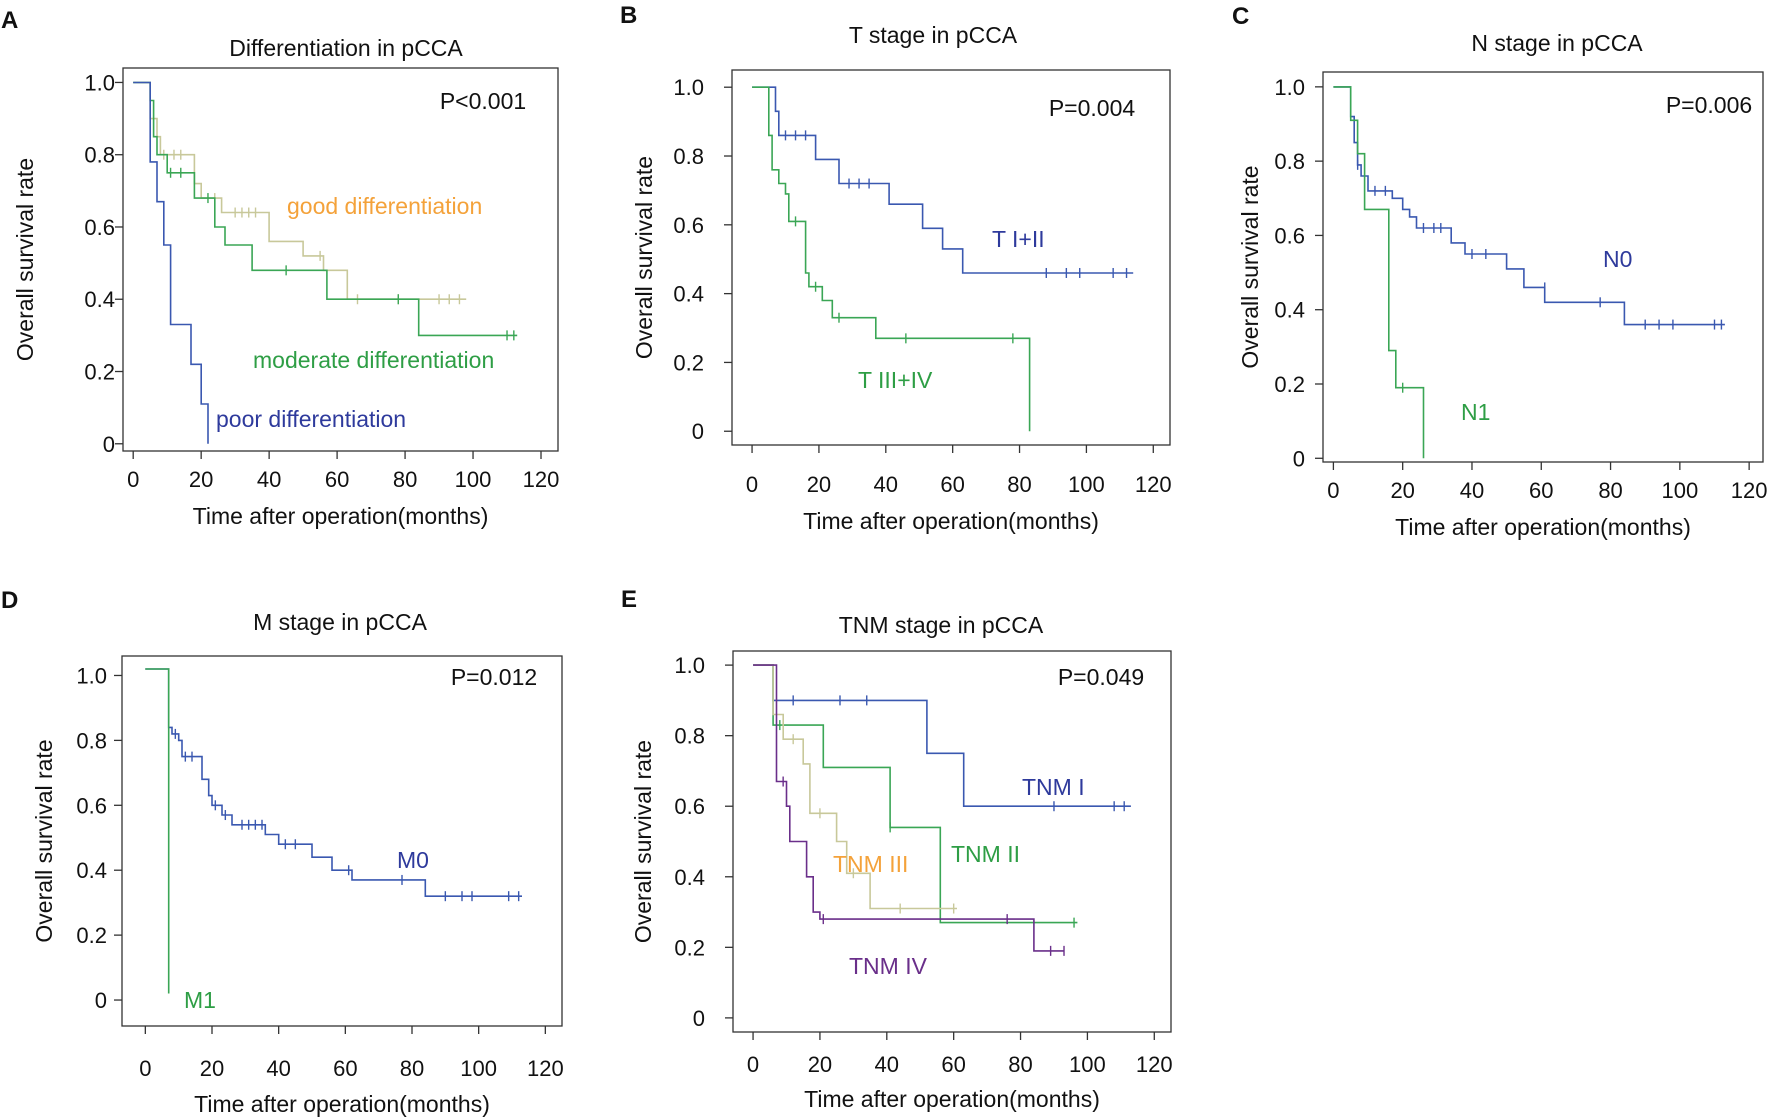  What do you see at coordinates (895, 380) in the screenshot?
I see `panel-b-series-t-iii-iv-label: T III+IV` at bounding box center [895, 380].